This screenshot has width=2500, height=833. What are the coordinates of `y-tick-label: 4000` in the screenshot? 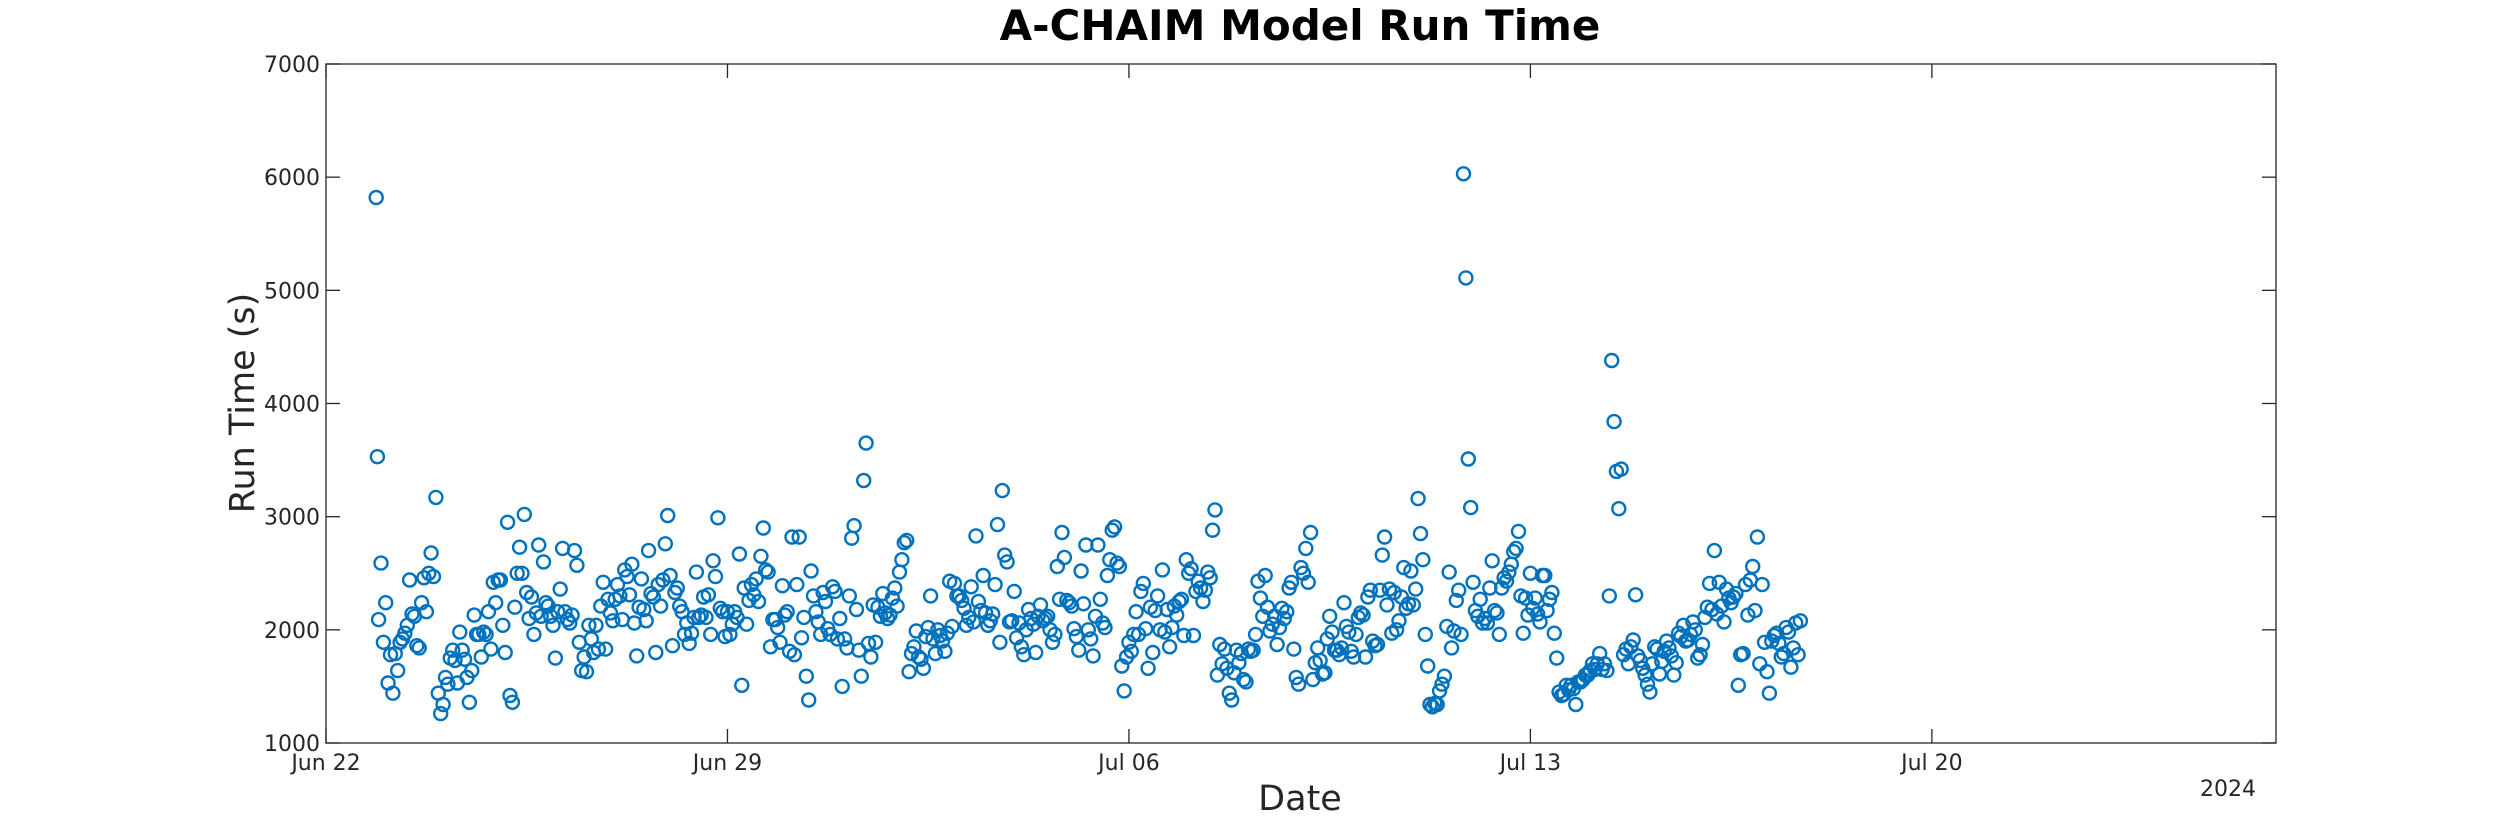 It's located at (292, 405).